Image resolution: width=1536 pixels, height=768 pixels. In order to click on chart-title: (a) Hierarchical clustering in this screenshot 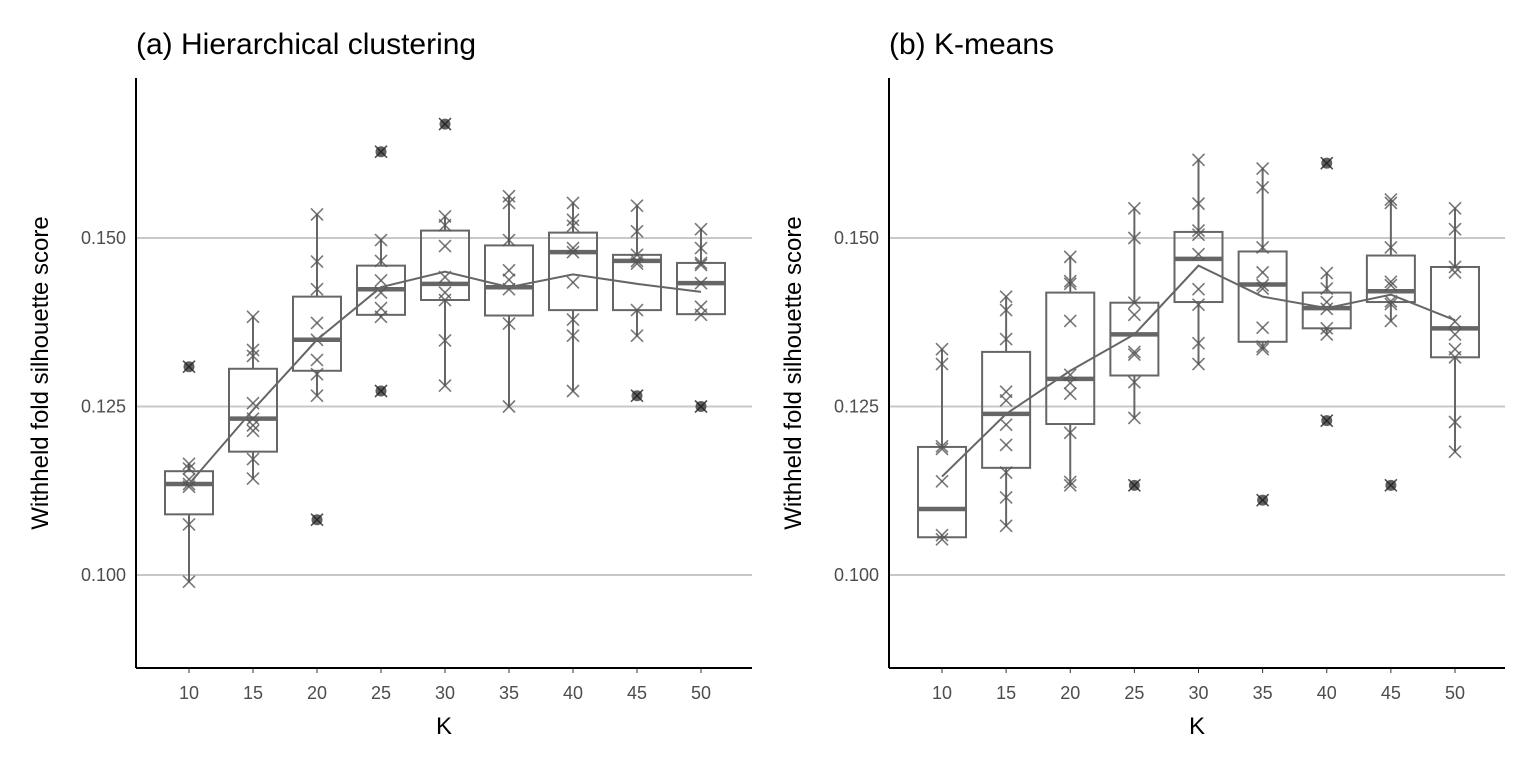, I will do `click(306, 44)`.